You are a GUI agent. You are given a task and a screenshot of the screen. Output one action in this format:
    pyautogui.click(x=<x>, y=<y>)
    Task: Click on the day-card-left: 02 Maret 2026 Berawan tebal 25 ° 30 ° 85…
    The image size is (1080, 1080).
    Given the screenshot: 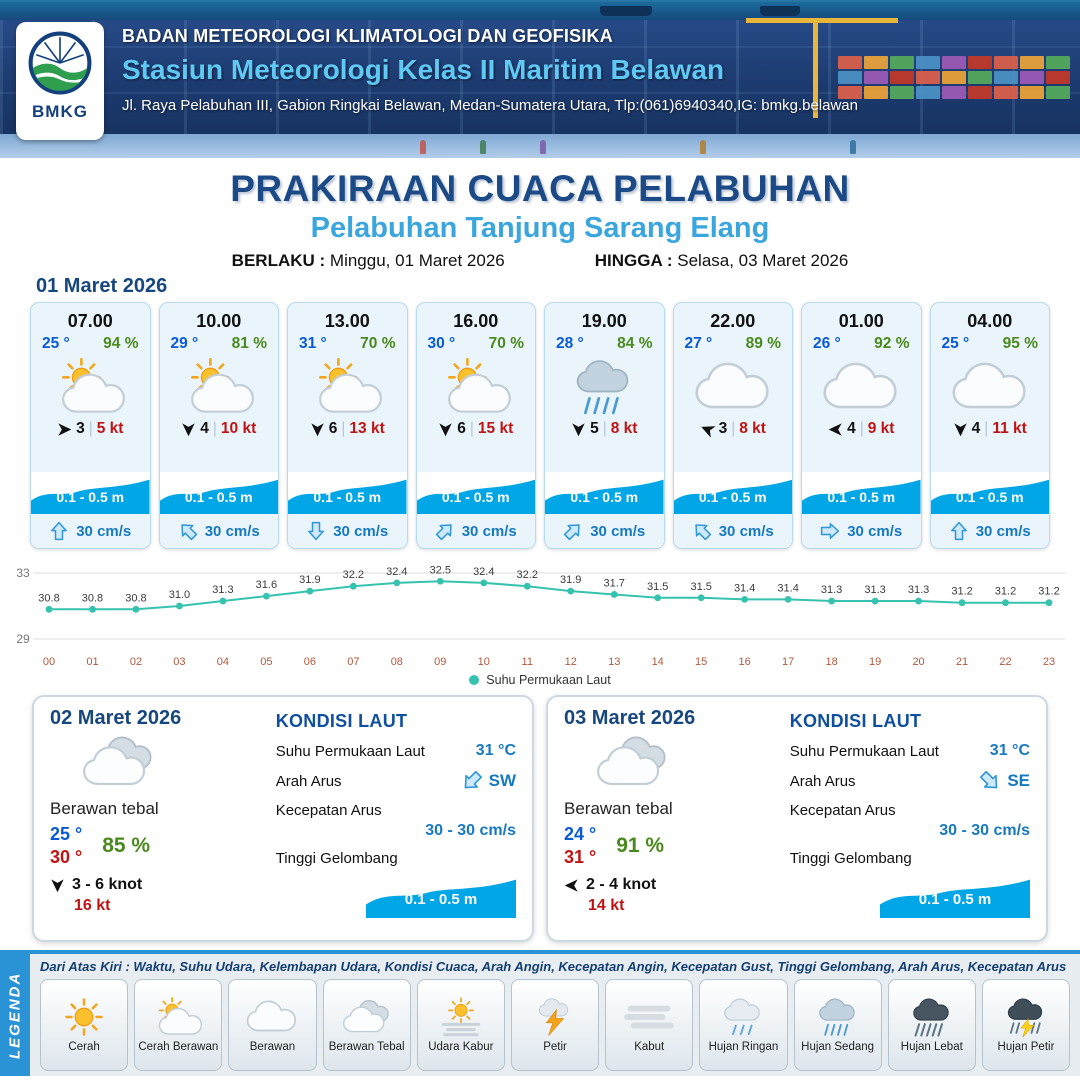 What is the action you would take?
    pyautogui.click(x=155, y=818)
    